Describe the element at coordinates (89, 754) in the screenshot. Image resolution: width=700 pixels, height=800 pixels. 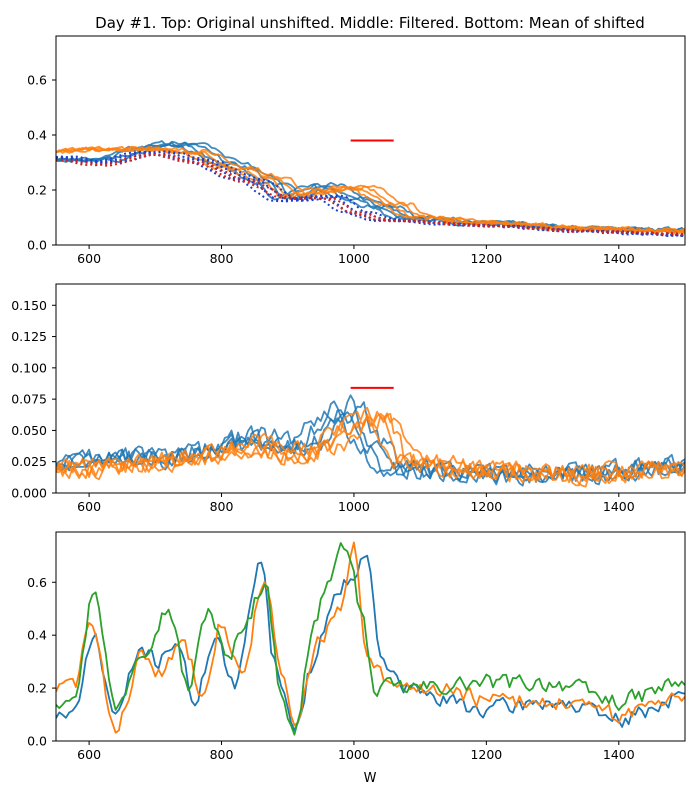
I see `bottom-x-tick-label: 600` at that location.